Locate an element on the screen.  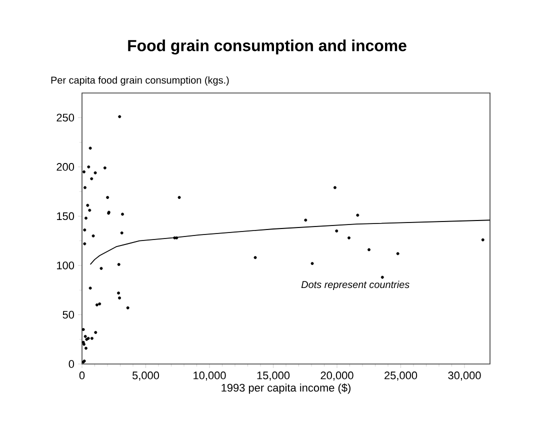
x-tick-label: 20,000 is located at coordinates (337, 376).